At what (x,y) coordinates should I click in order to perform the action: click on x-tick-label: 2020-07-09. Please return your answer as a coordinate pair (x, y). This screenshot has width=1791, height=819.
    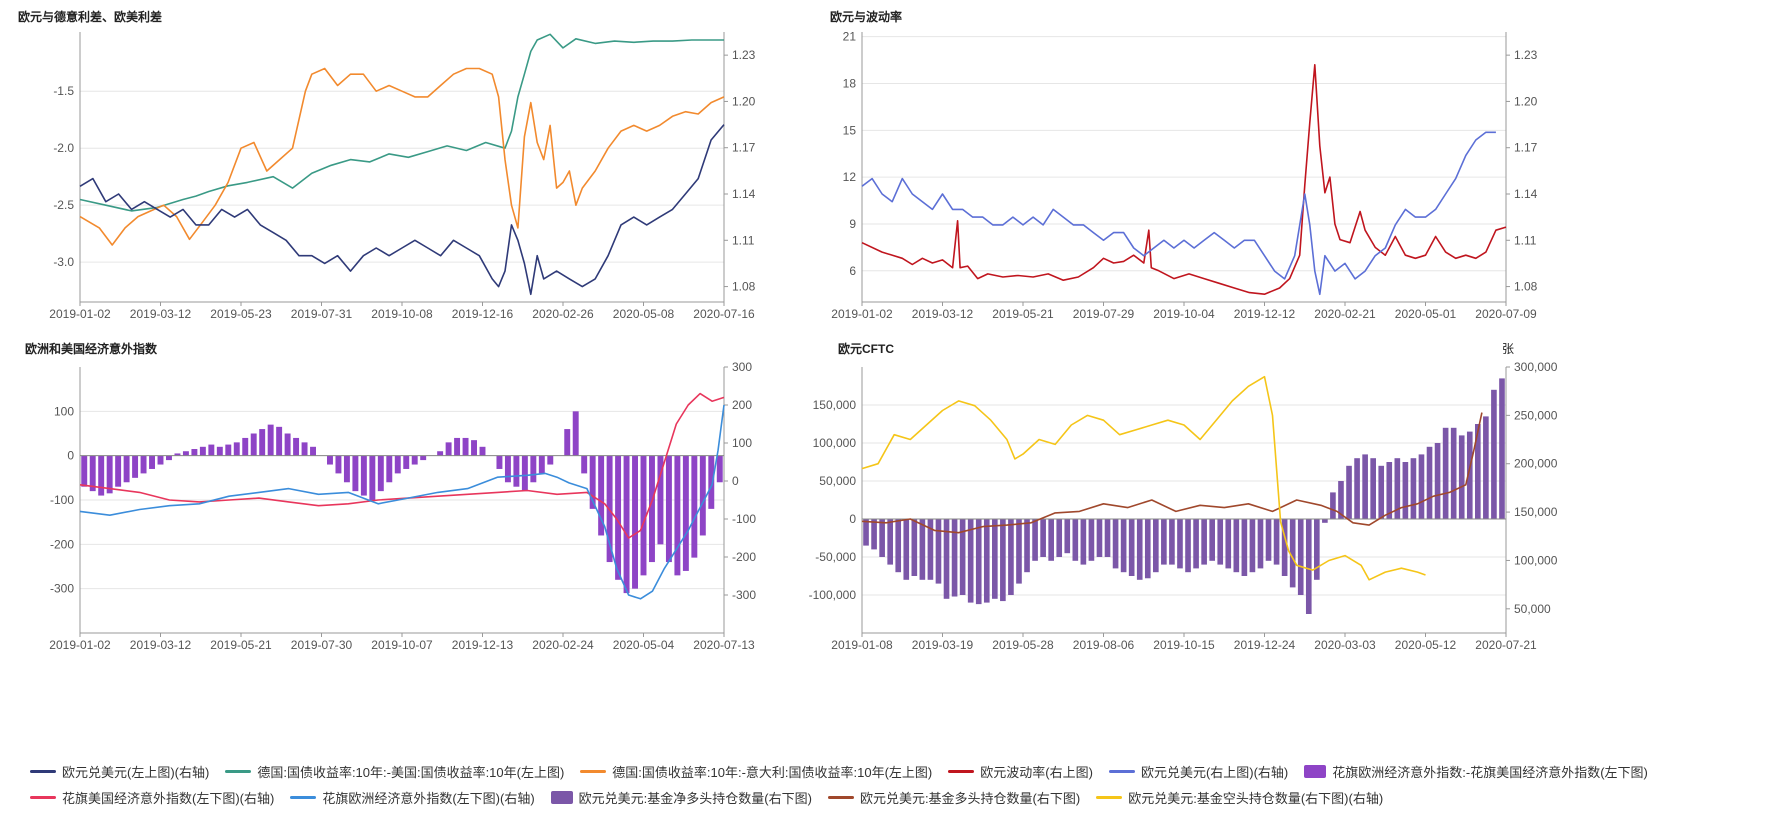
    Looking at the image, I should click on (1506, 314).